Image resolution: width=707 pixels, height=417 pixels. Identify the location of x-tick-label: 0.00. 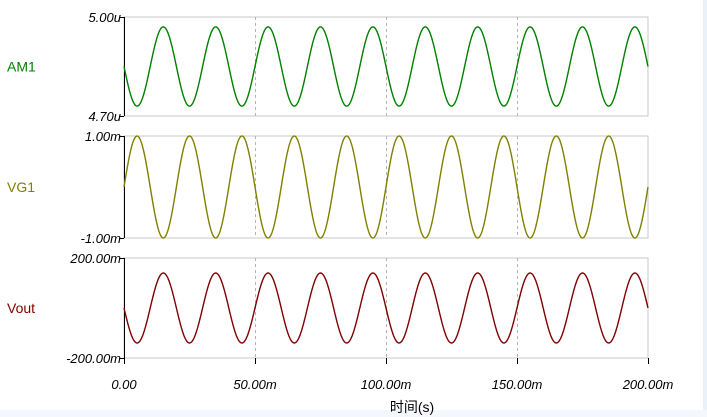
(124, 384).